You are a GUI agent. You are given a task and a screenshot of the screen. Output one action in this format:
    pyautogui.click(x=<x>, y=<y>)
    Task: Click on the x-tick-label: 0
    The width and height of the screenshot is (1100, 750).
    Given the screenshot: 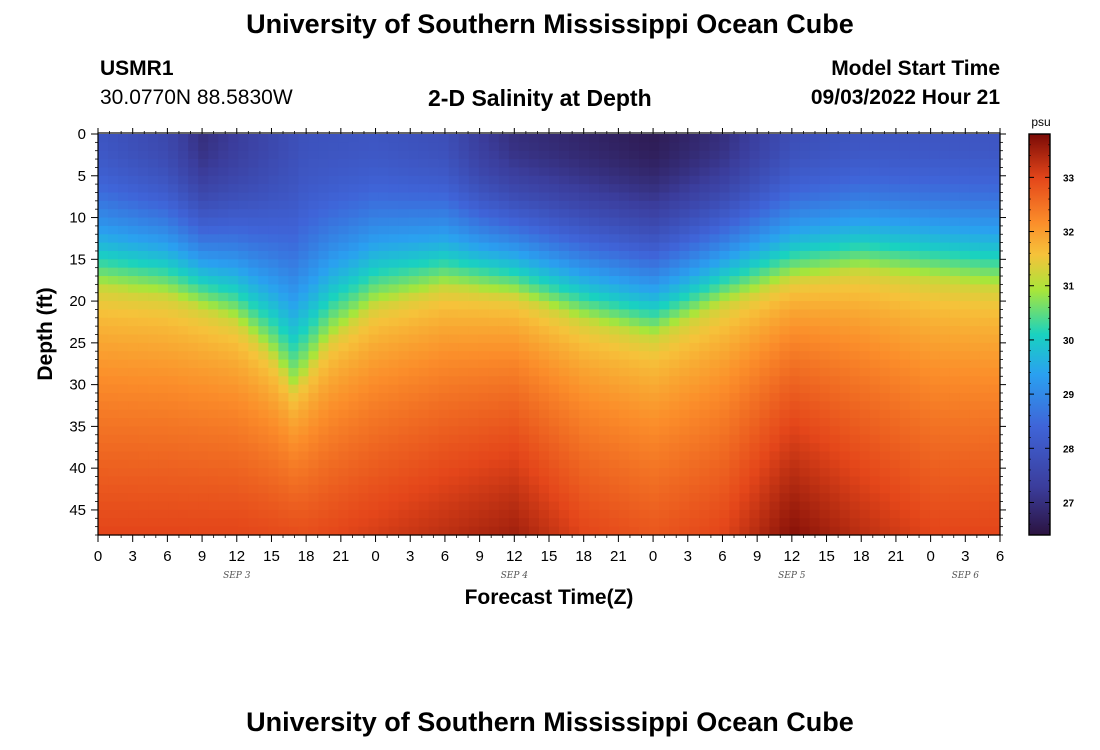 What is the action you would take?
    pyautogui.click(x=653, y=556)
    